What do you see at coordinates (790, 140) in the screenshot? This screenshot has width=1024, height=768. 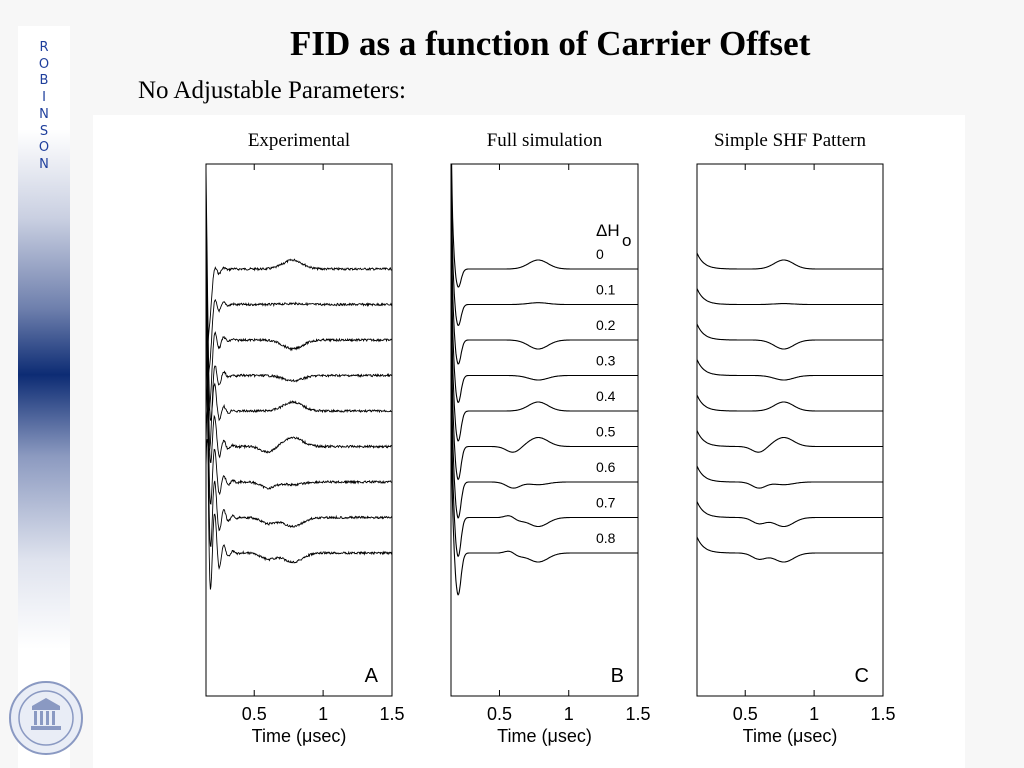 I see `panel-title: Simple SHF Pattern` at bounding box center [790, 140].